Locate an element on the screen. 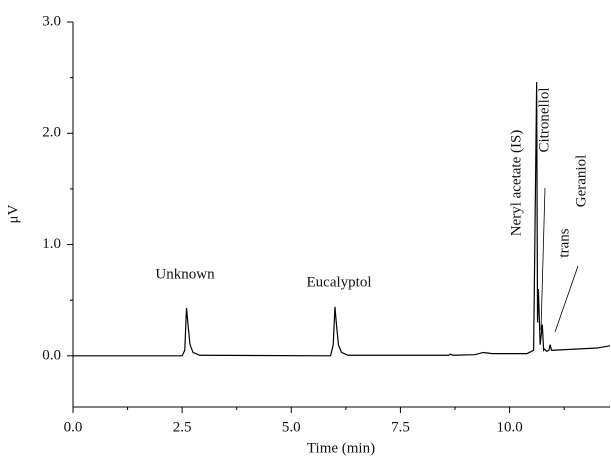 This screenshot has height=462, width=611. x-tick-label: 0.0 is located at coordinates (73, 427).